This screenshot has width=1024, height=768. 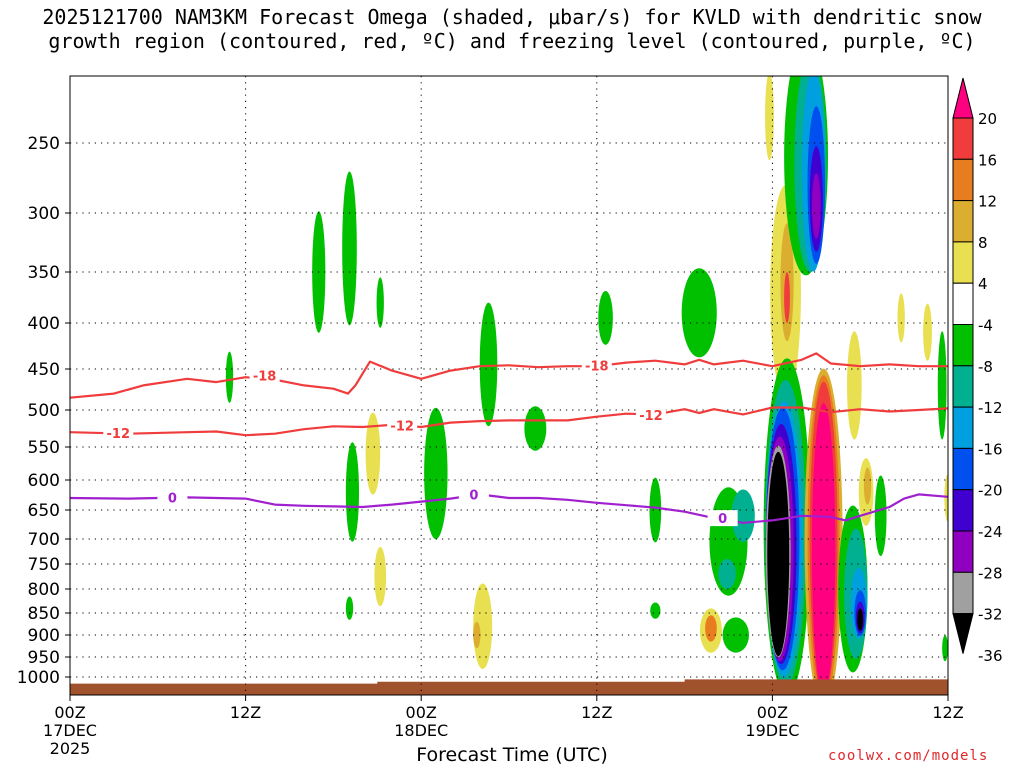 I want to click on colorbar-label: -16, so click(x=990, y=449).